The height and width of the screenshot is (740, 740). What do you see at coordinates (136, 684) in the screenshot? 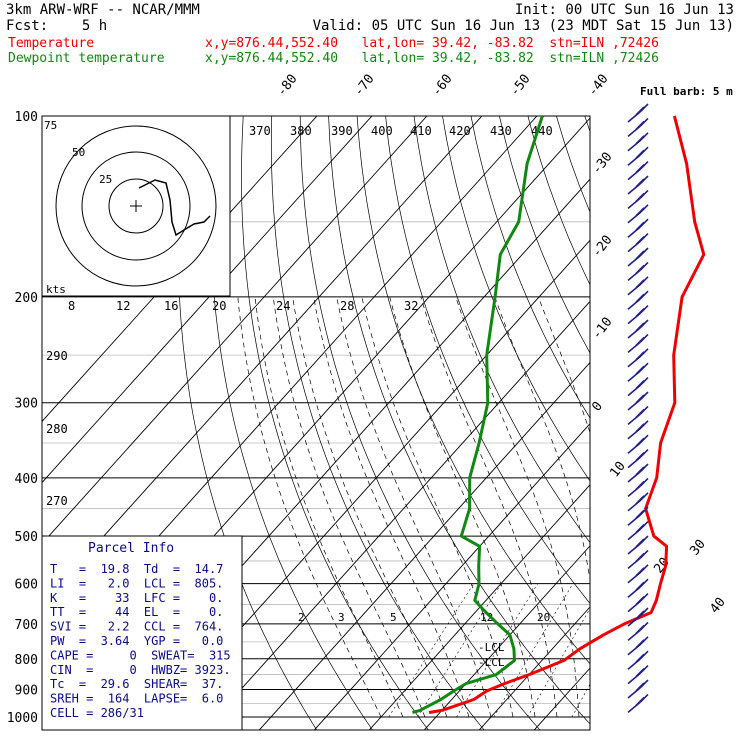
I see `parcel-info-row: Tc = 29.6 SHEAR= 37.` at bounding box center [136, 684].